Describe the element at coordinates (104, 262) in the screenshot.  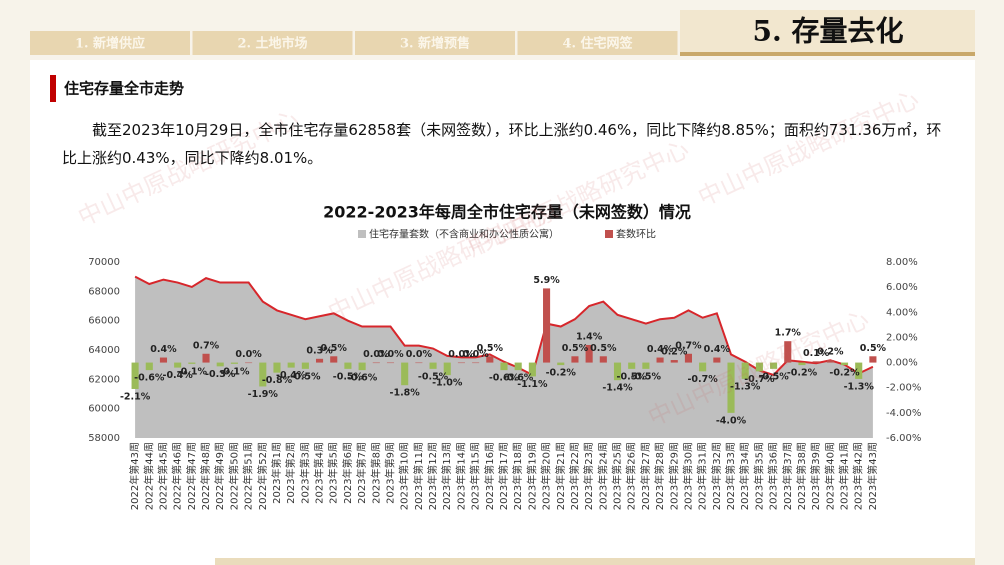
I see `y-tick-label: 70000` at that location.